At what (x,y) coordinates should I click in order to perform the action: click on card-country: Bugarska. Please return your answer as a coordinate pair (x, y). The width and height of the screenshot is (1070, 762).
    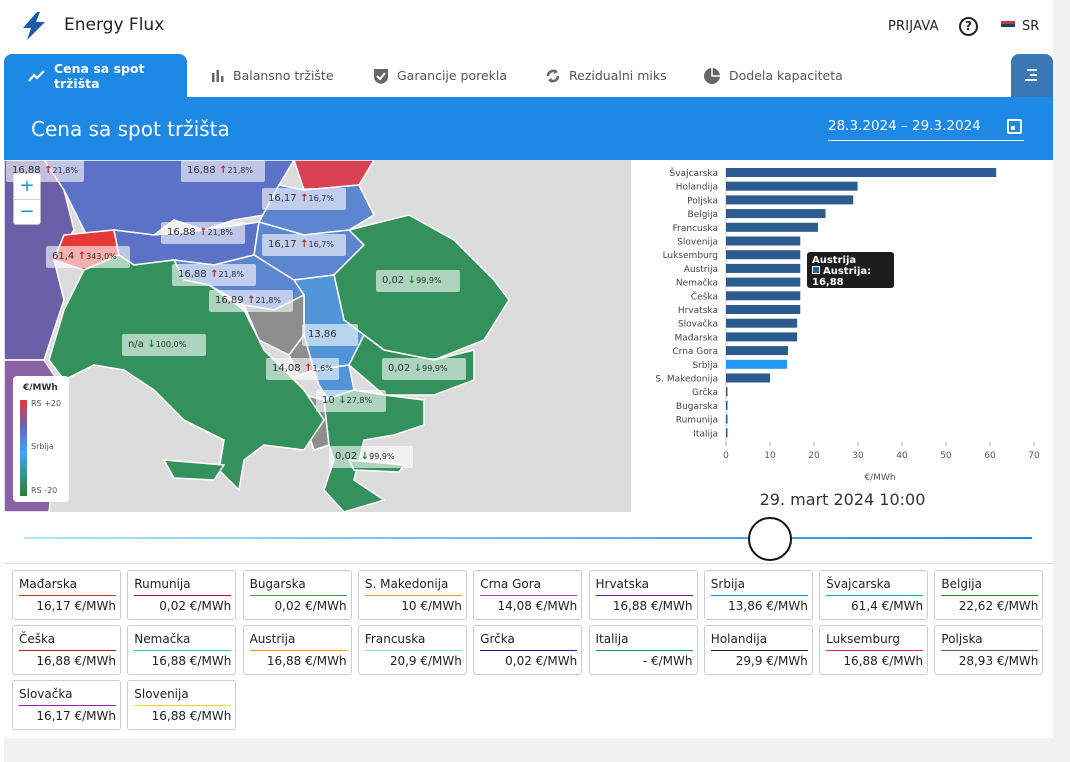
    Looking at the image, I should click on (298, 586).